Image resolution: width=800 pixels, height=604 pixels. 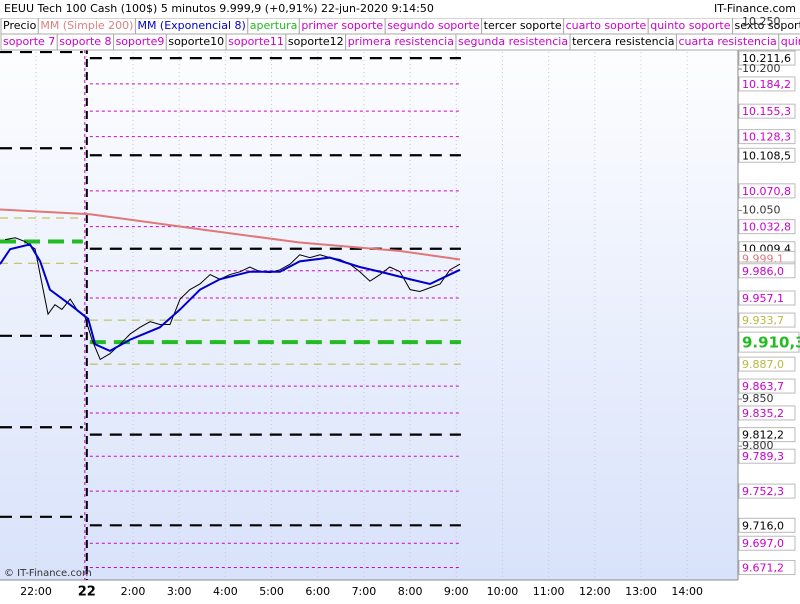 I want to click on x-tick-label: 9:00, so click(x=456, y=591).